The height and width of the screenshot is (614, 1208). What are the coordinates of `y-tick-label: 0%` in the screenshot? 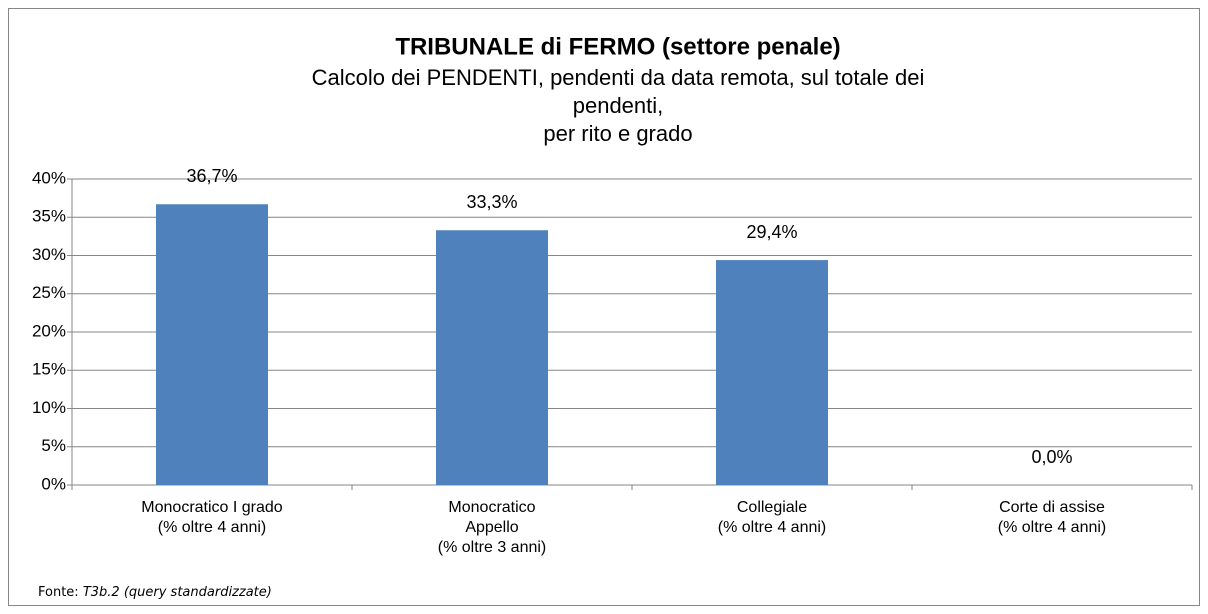 It's located at (53, 483).